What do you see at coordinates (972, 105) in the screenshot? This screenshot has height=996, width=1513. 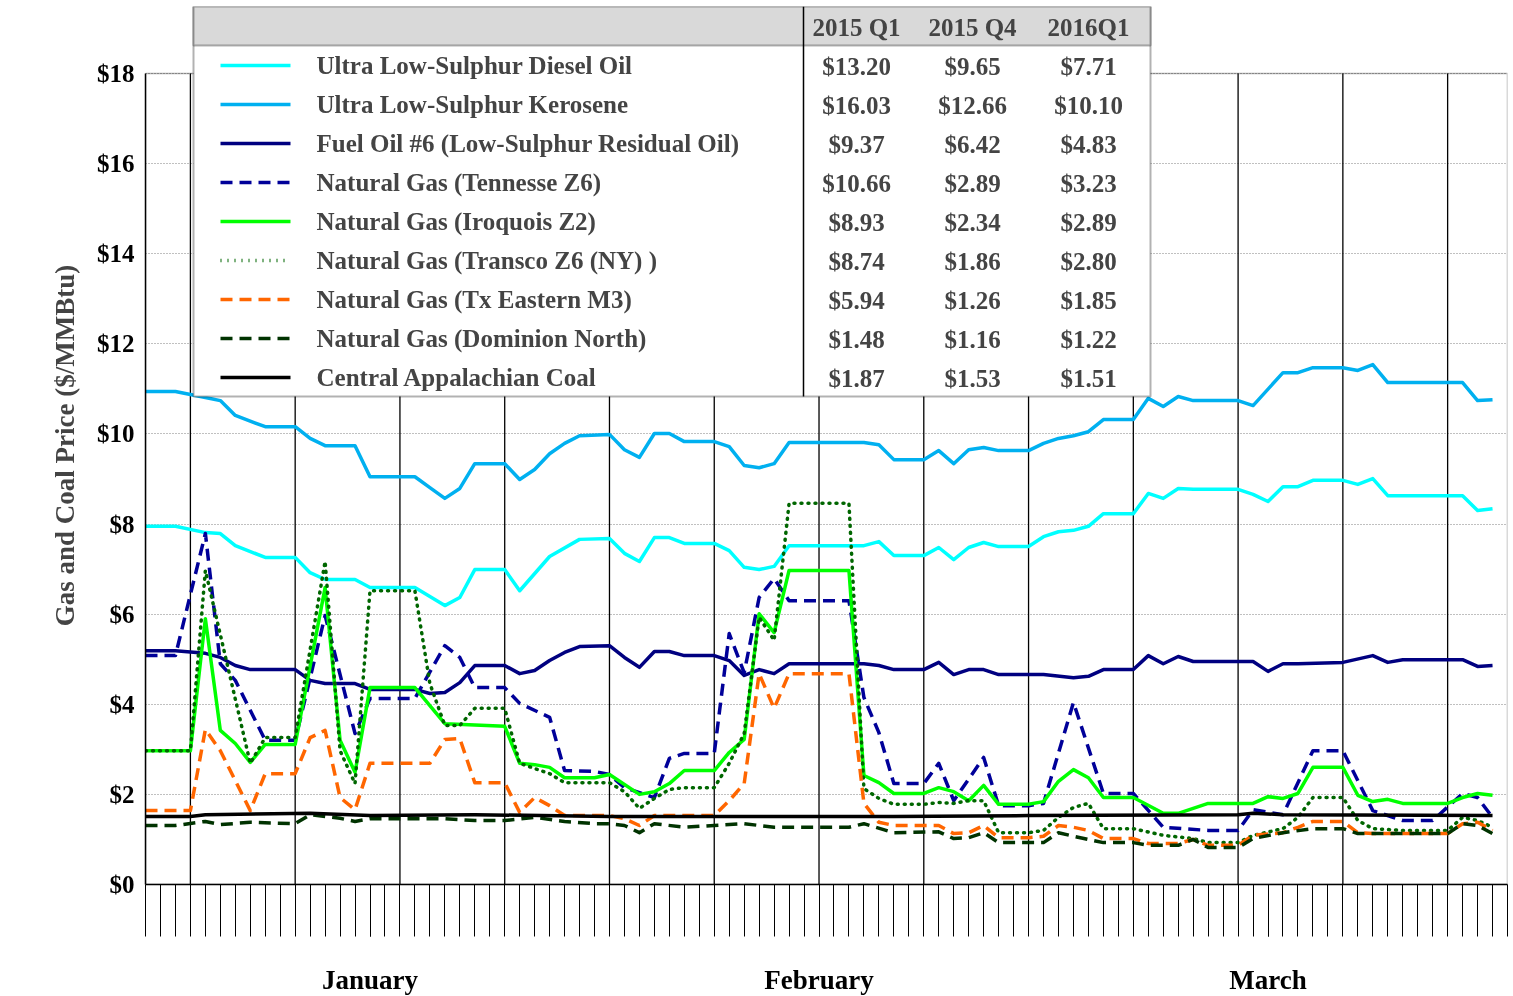 I see `annotation: $12.66` at bounding box center [972, 105].